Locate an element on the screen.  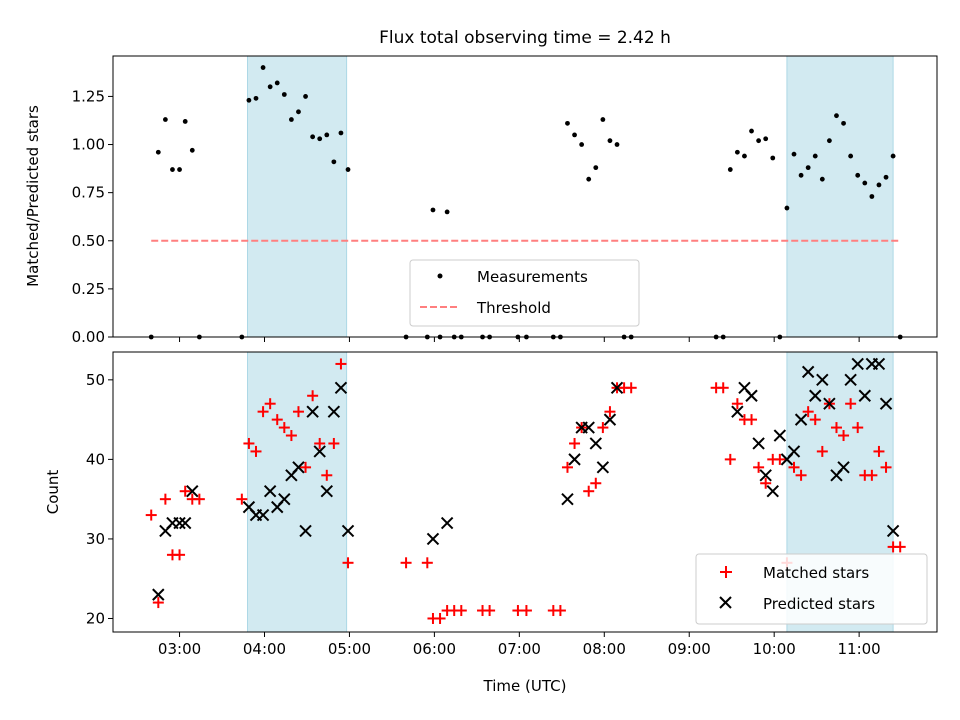
top-y-axis-label: Matched/Predicted stars is located at coordinates (33, 196).